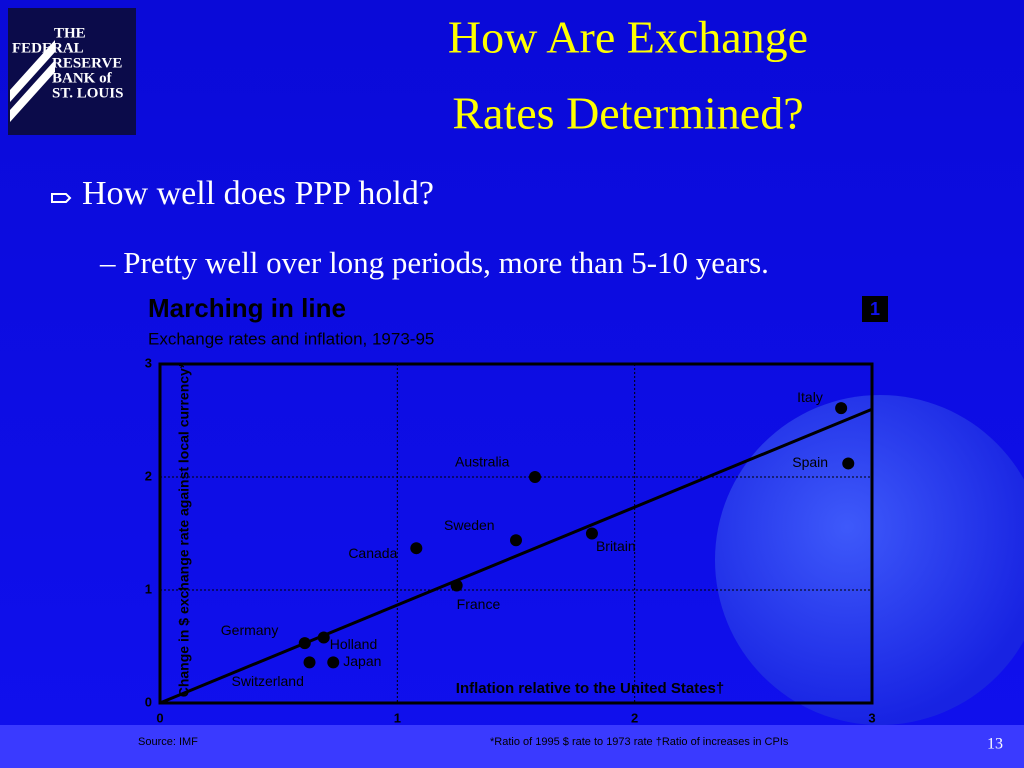 This screenshot has height=768, width=1024. Describe the element at coordinates (634, 717) in the screenshot. I see `x-tick-label: 2` at that location.